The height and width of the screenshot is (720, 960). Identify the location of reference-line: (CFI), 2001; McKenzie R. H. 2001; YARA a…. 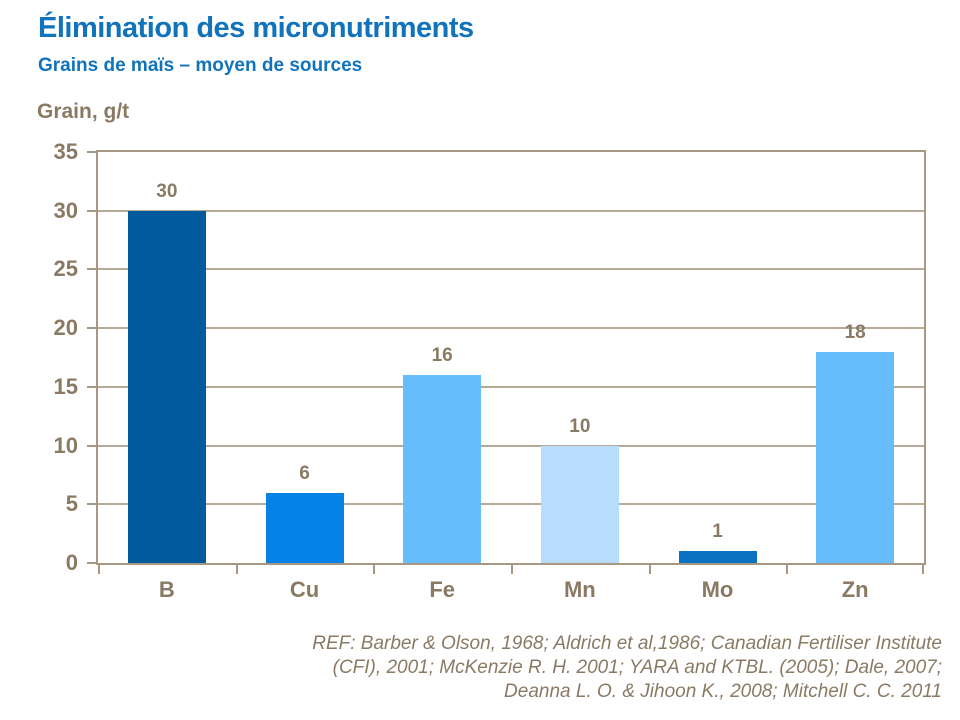
(637, 667).